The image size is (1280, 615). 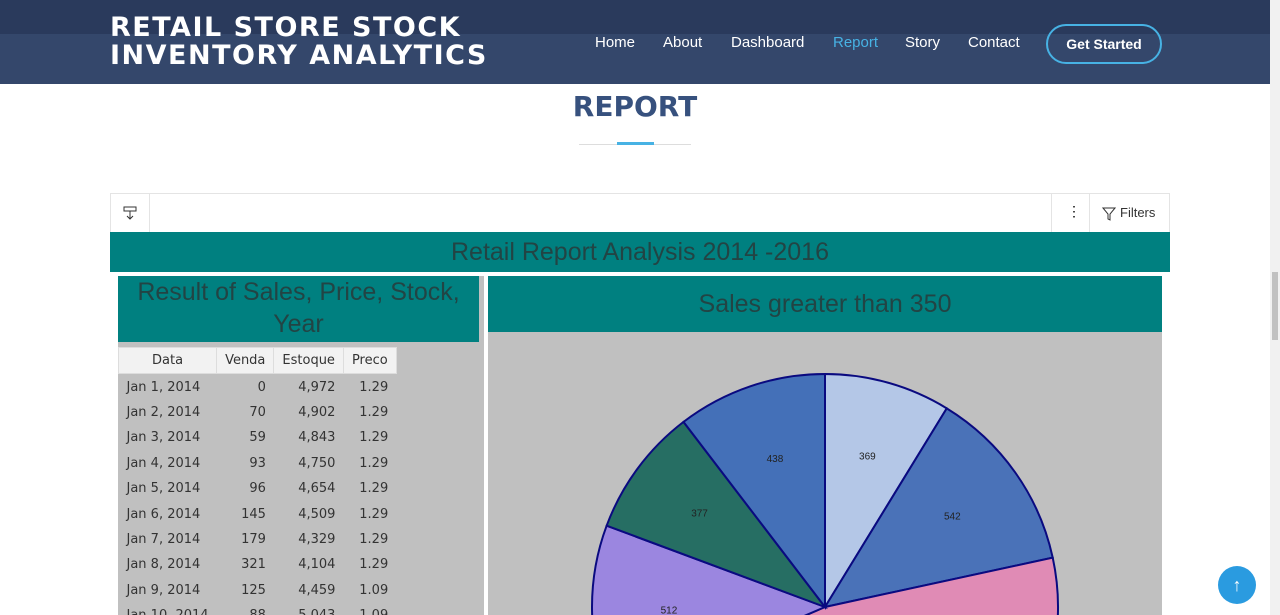 I want to click on nav-link: Dashboard, so click(x=768, y=42).